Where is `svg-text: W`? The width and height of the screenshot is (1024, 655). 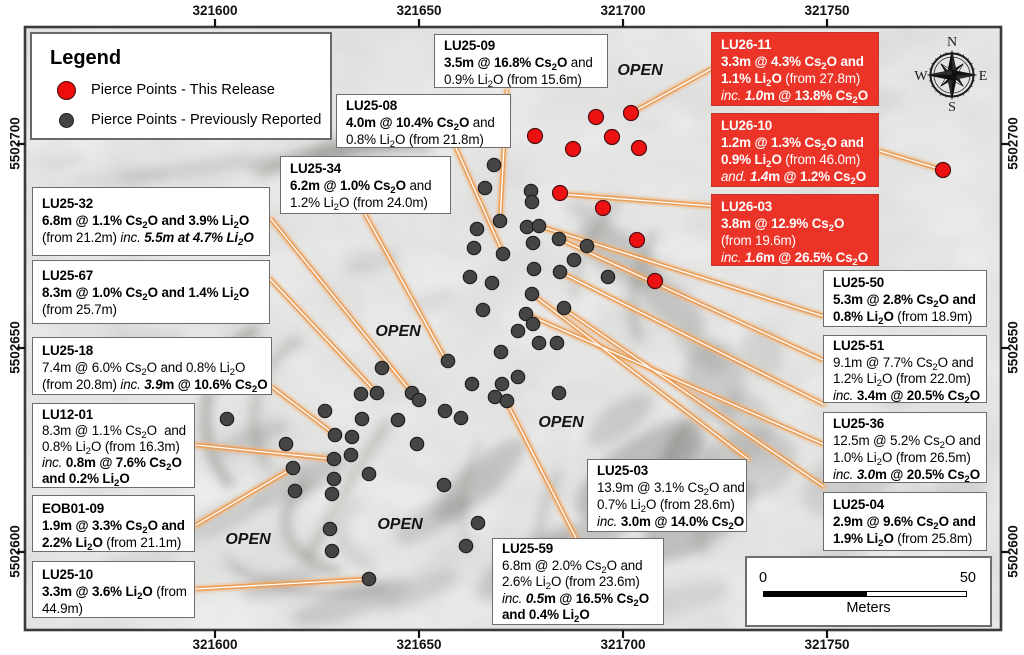 svg-text: W is located at coordinates (921, 76).